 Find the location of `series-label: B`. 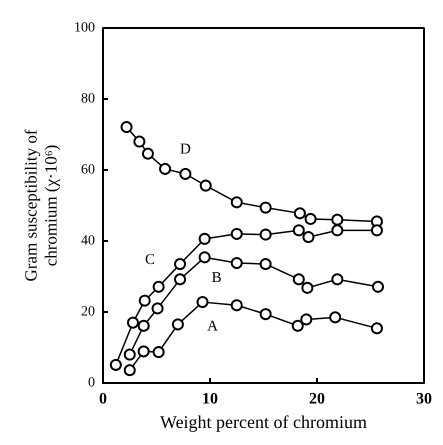

series-label: B is located at coordinates (217, 278).